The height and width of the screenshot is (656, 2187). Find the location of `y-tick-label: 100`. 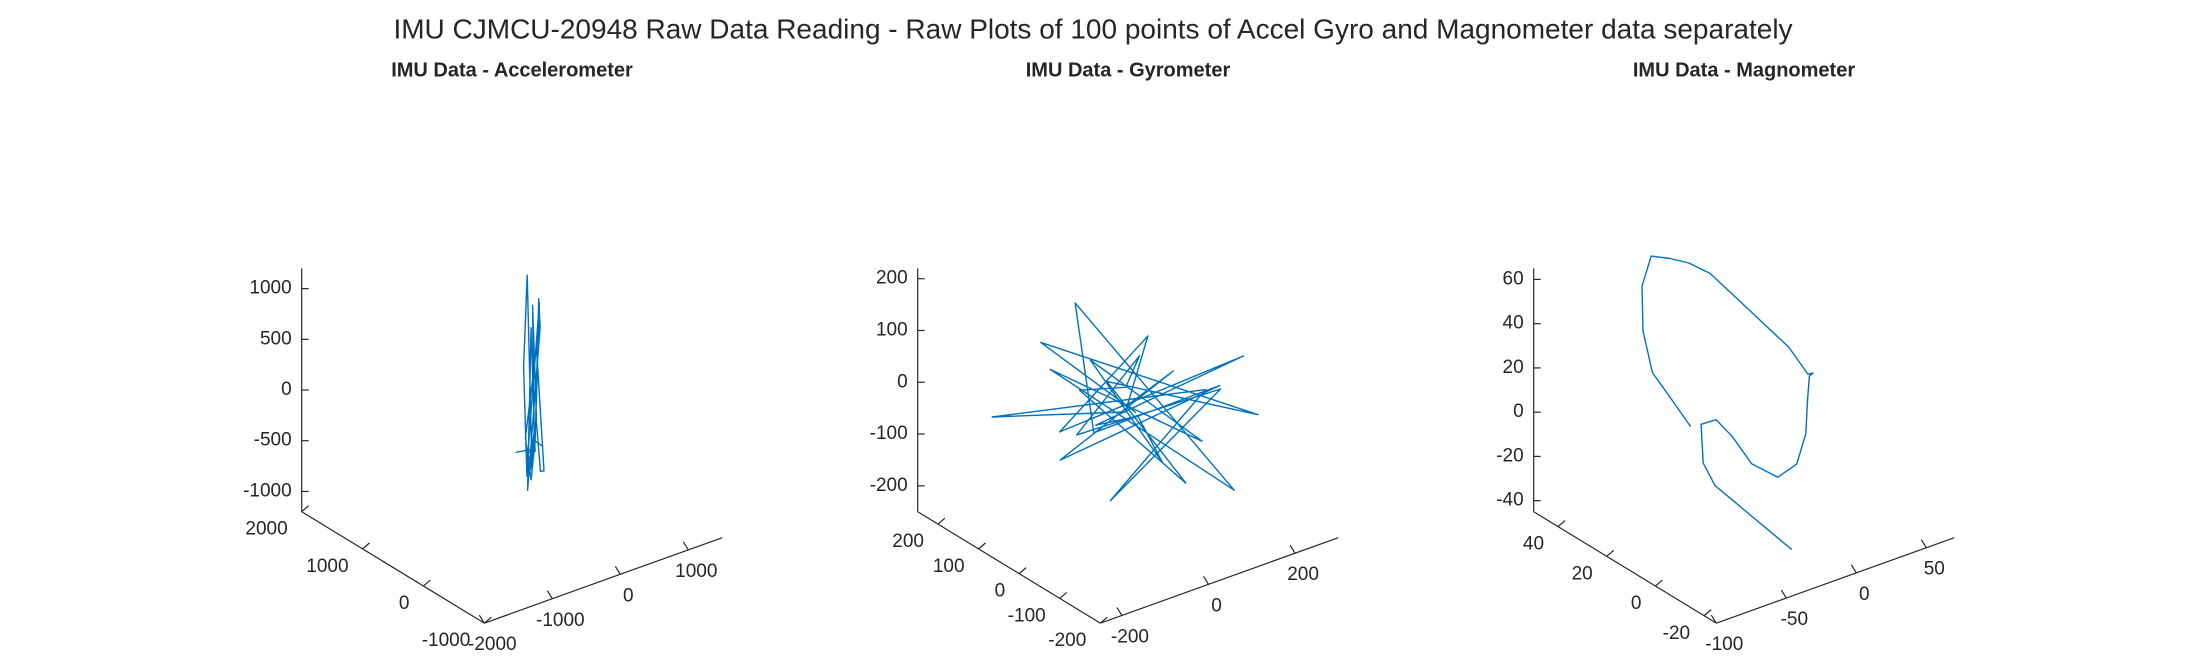

y-tick-label: 100 is located at coordinates (949, 566).